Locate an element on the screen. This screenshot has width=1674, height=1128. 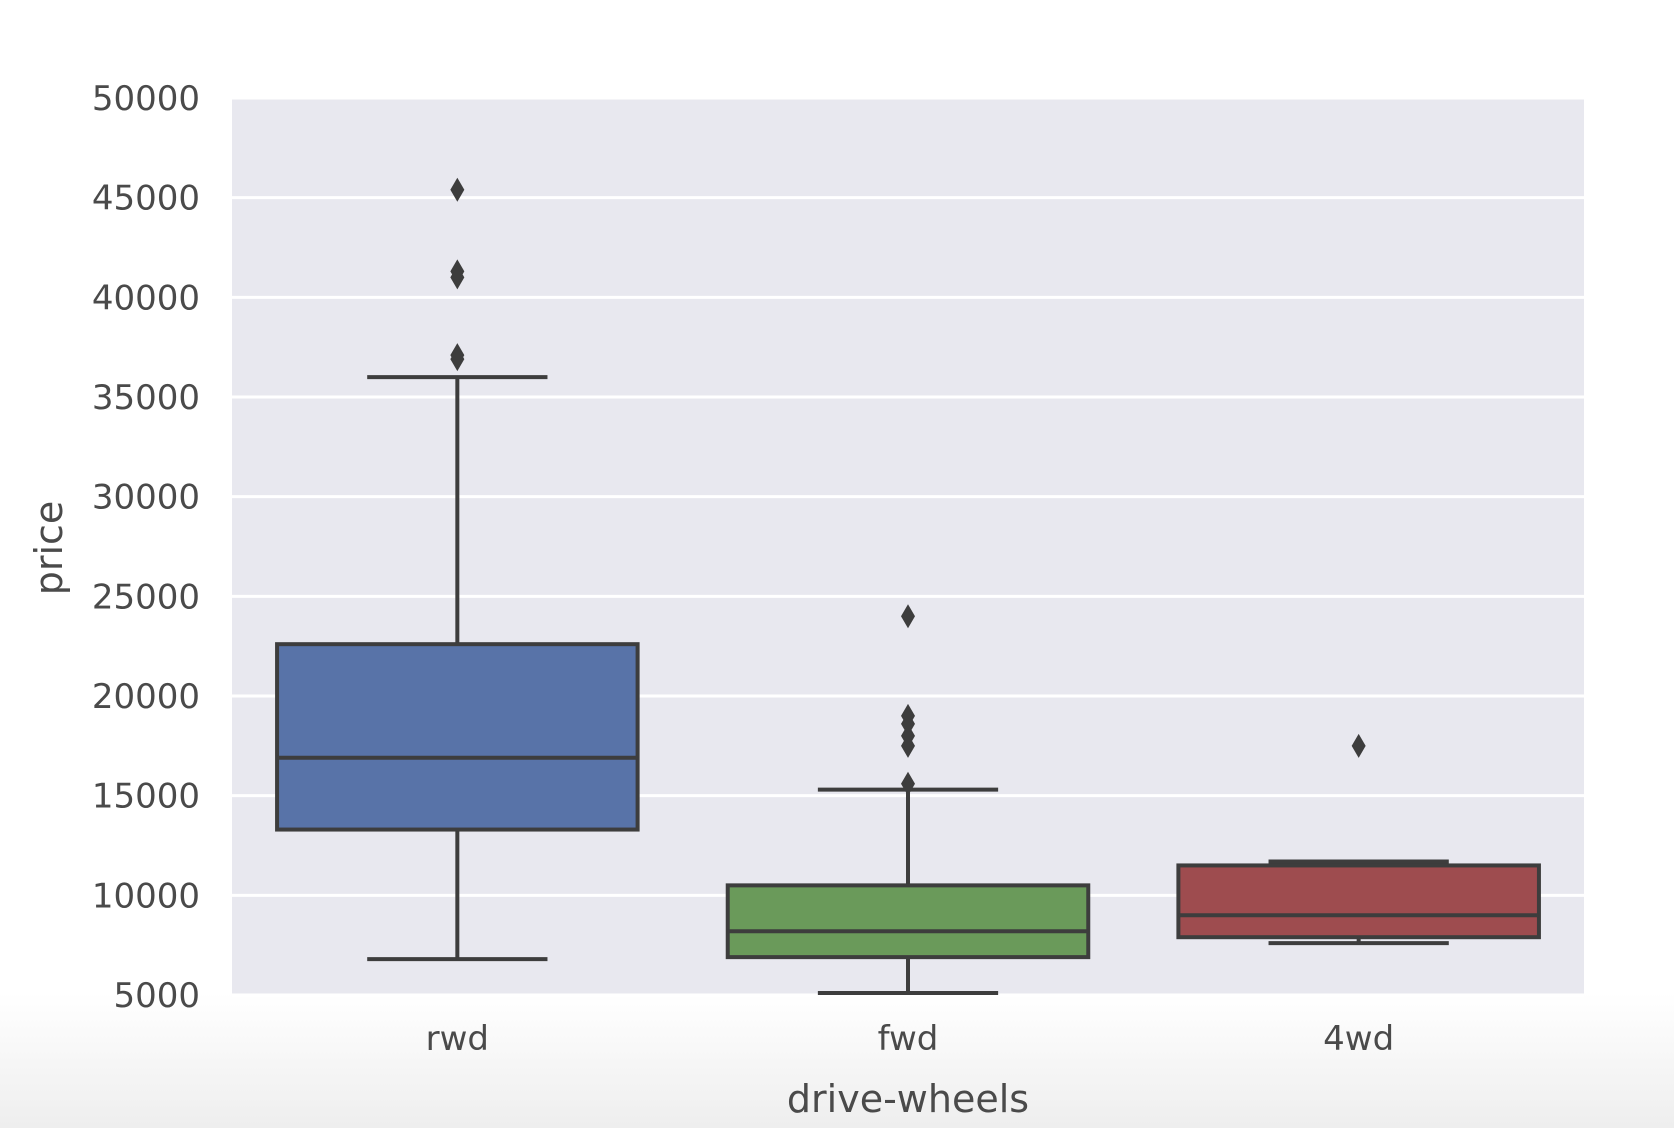
x-axis-label: drive-wheels is located at coordinates (908, 1099).